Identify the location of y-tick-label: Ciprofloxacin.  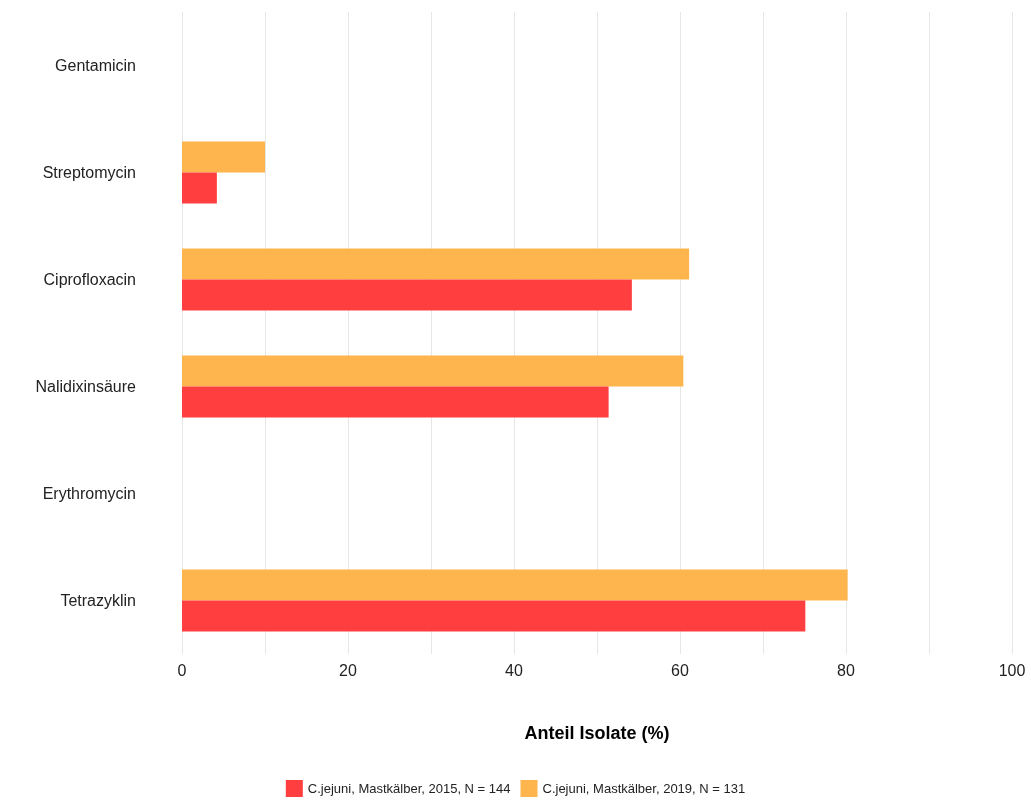
(89, 279).